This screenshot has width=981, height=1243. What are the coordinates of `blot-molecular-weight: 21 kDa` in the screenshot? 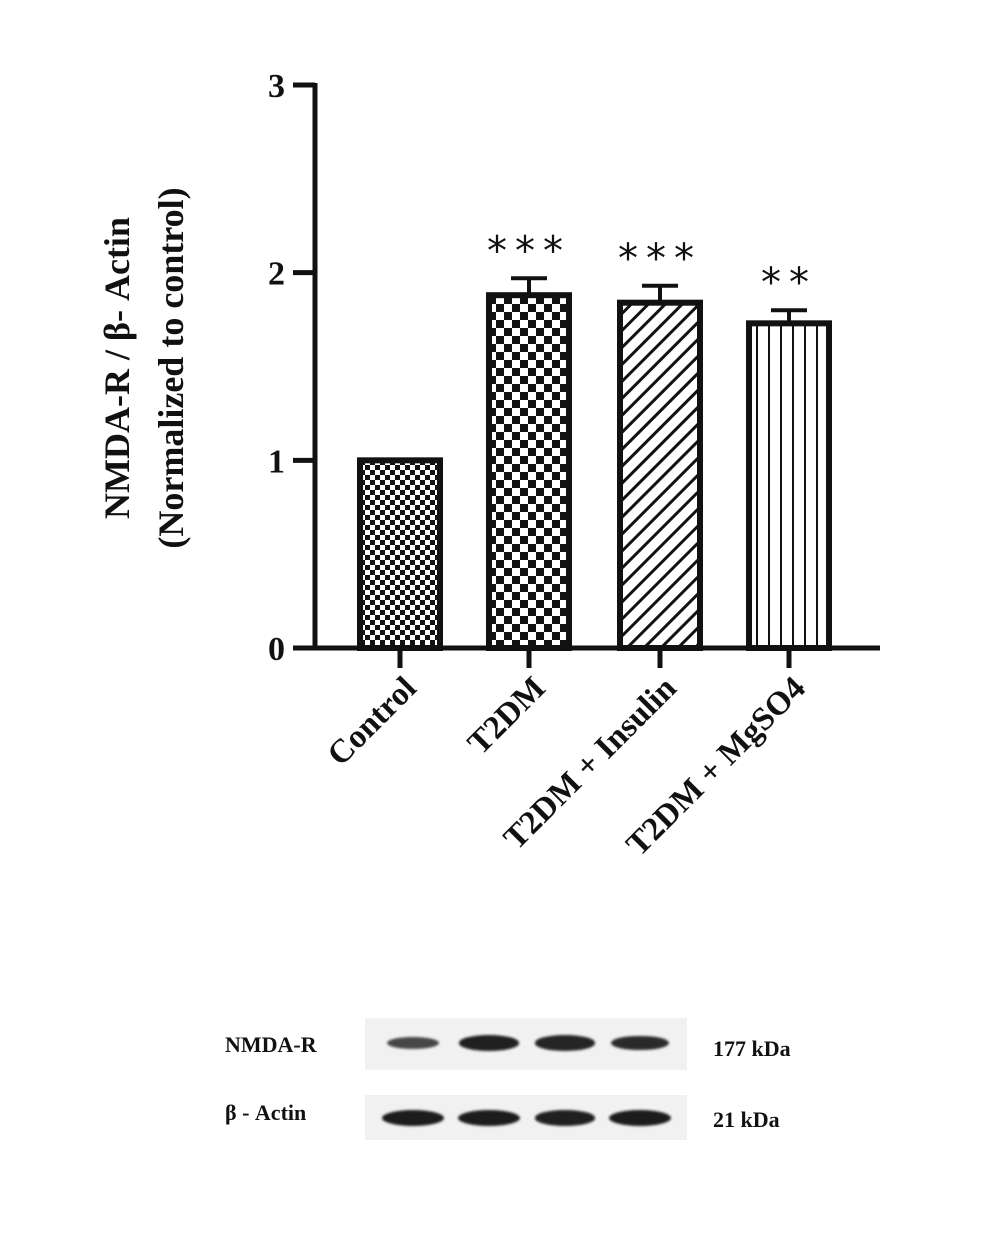 It's located at (746, 1119).